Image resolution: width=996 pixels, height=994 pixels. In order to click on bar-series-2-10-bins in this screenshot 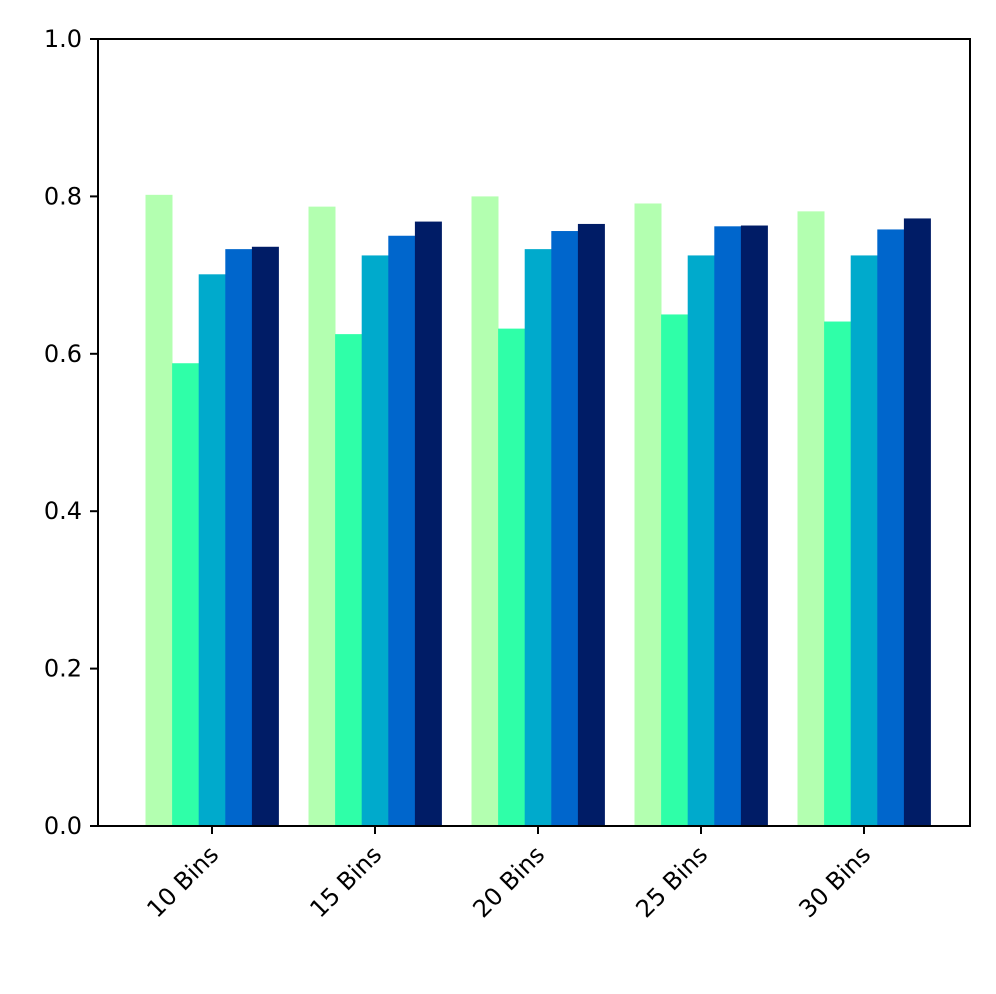, I will do `click(186, 594)`.